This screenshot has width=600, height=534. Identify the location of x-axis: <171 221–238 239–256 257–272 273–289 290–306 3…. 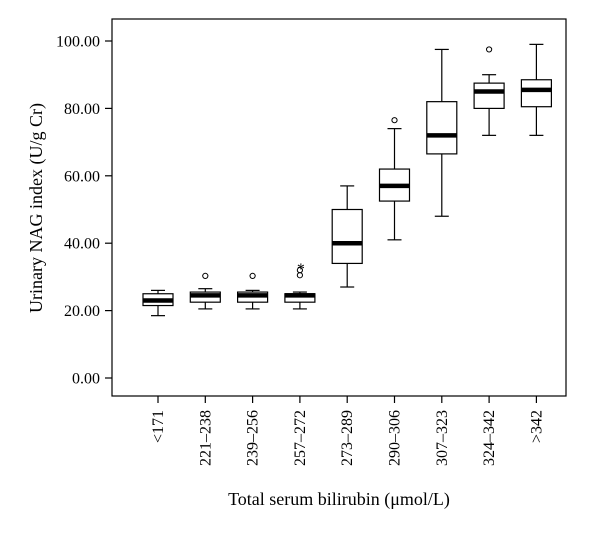
(347, 431).